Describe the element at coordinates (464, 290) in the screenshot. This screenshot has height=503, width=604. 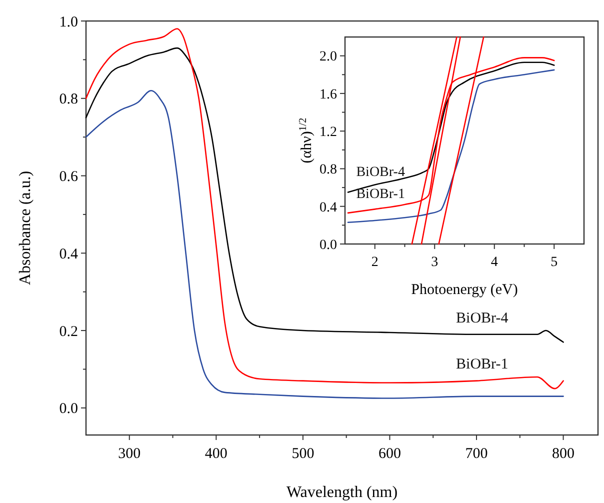
I see `x-axis-title: Photoenergy (eV)` at that location.